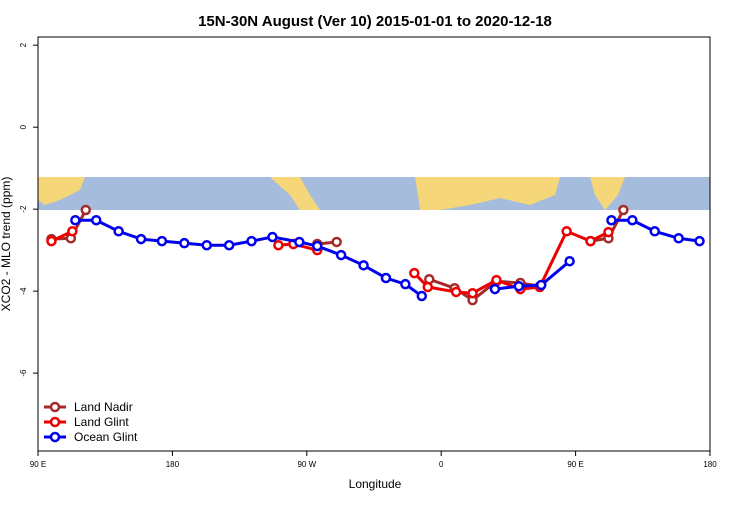  What do you see at coordinates (6, 244) in the screenshot?
I see `y-axis-label: XCO2 - MLO trend (ppm)` at bounding box center [6, 244].